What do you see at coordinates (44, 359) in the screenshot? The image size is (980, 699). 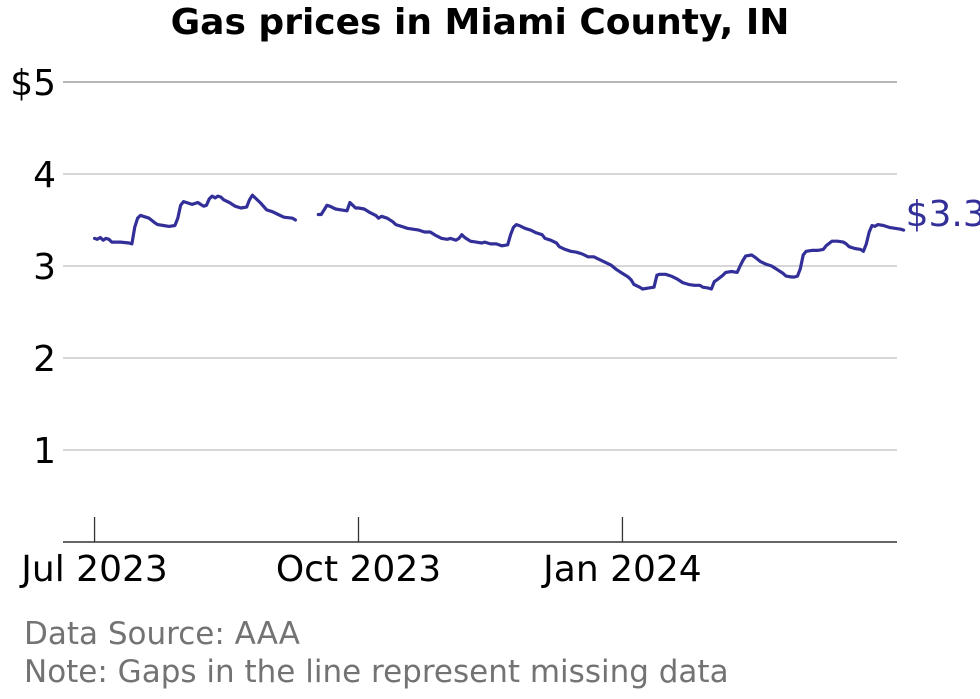 I see `y-tick-label-2: 2` at bounding box center [44, 359].